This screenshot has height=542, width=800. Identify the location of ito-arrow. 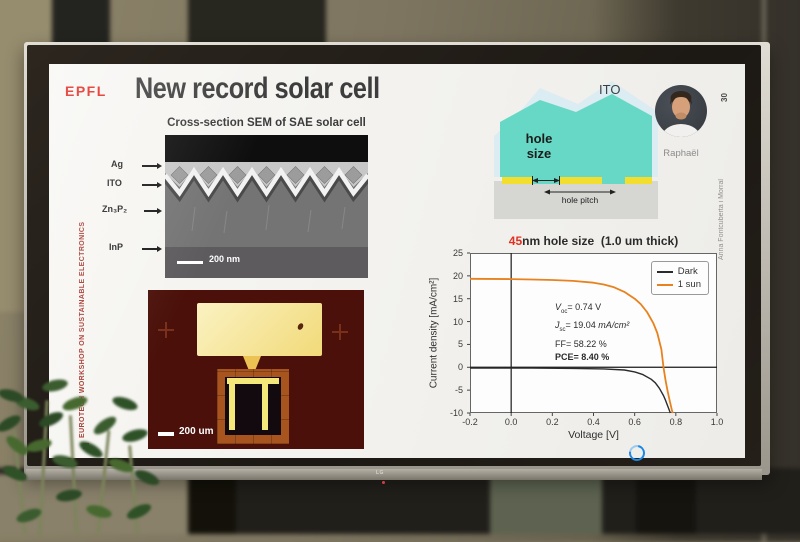
(152, 184).